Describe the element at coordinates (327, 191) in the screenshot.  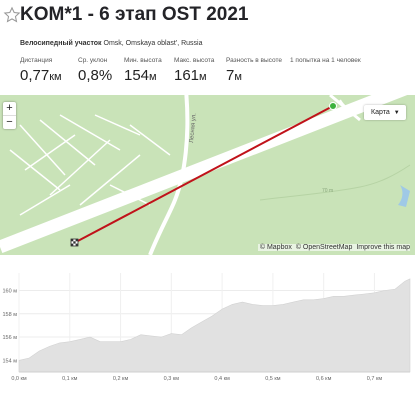
I see `contour-label: 70 m` at that location.